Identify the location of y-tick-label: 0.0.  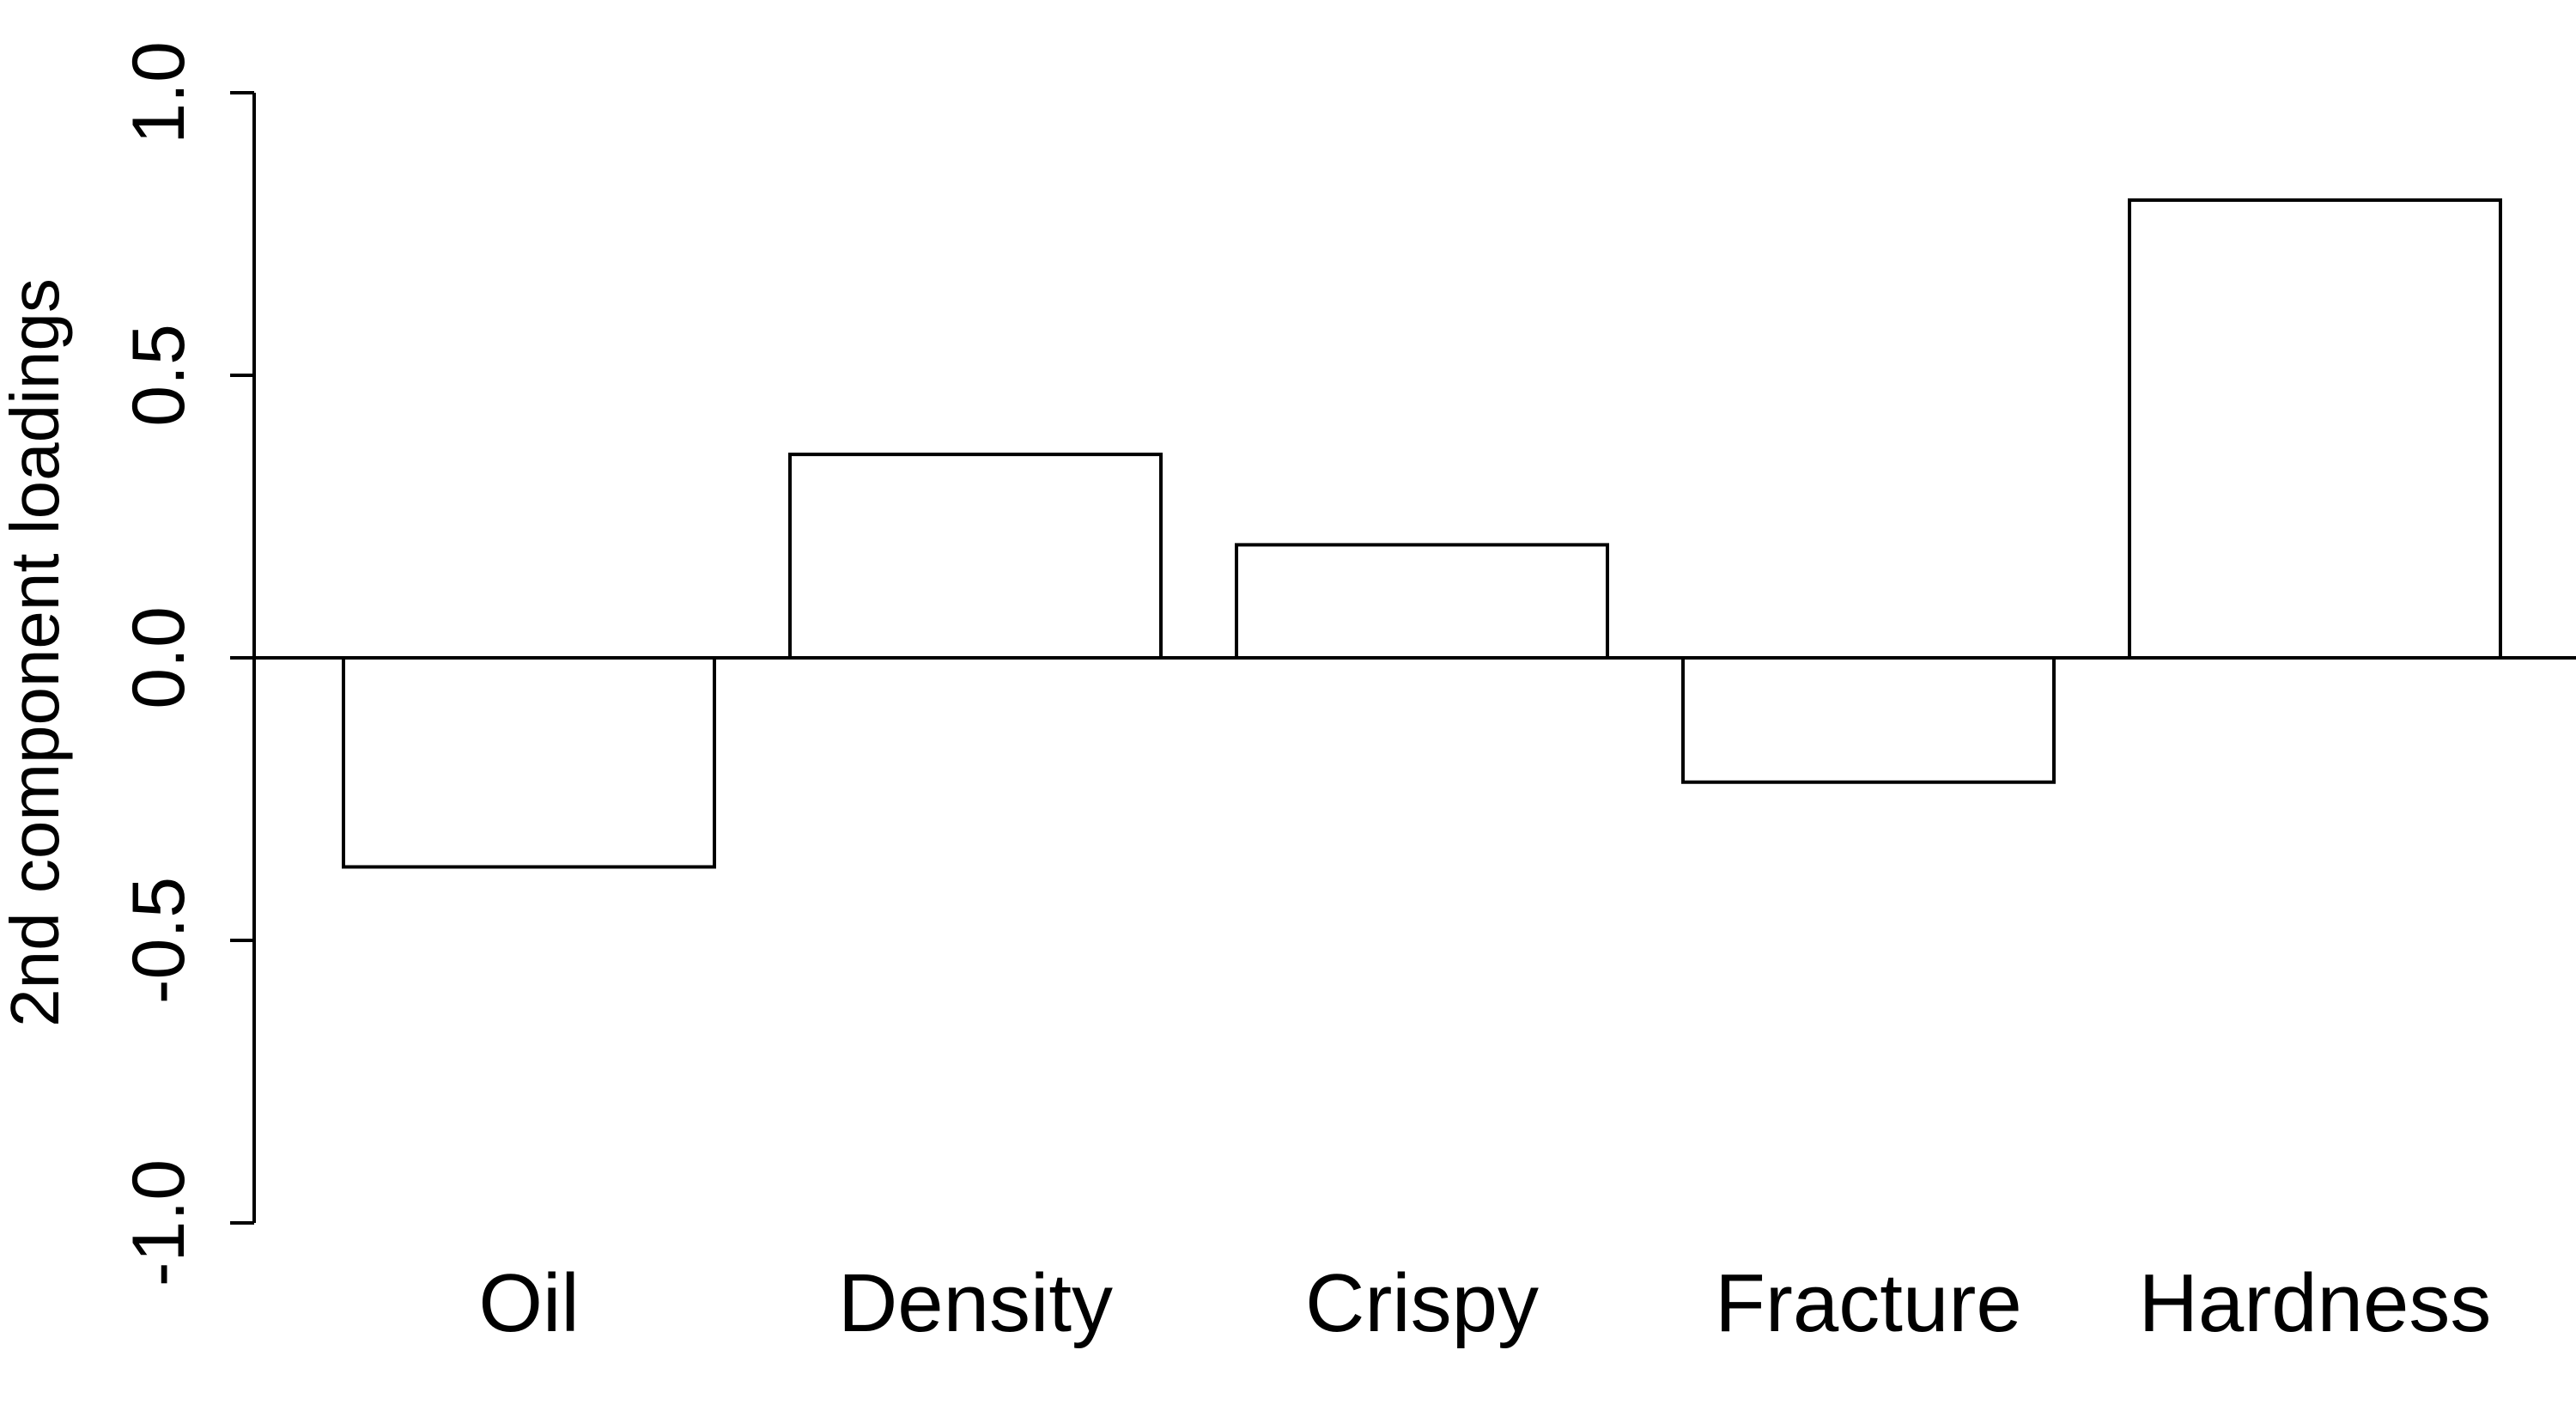
(159, 657).